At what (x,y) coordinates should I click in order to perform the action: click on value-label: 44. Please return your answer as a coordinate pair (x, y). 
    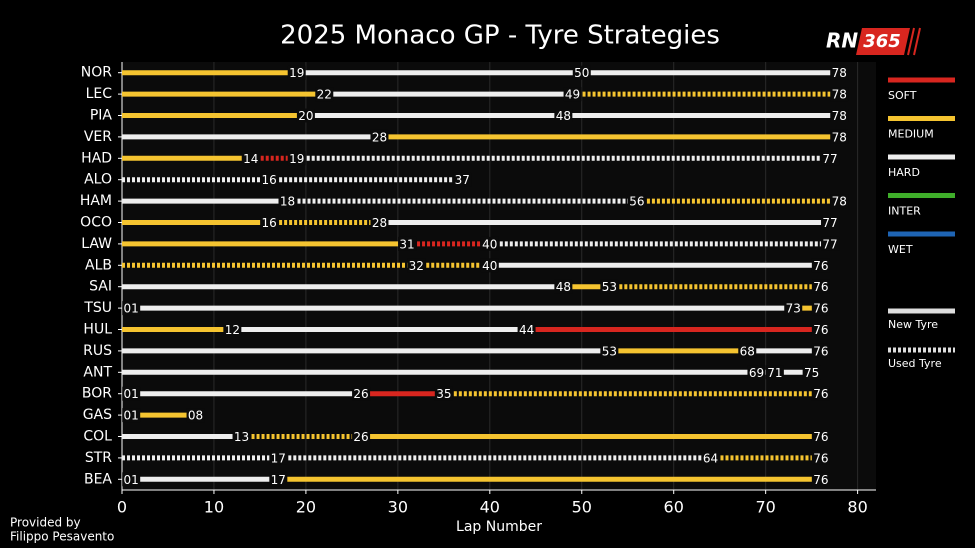
    Looking at the image, I should click on (526, 330).